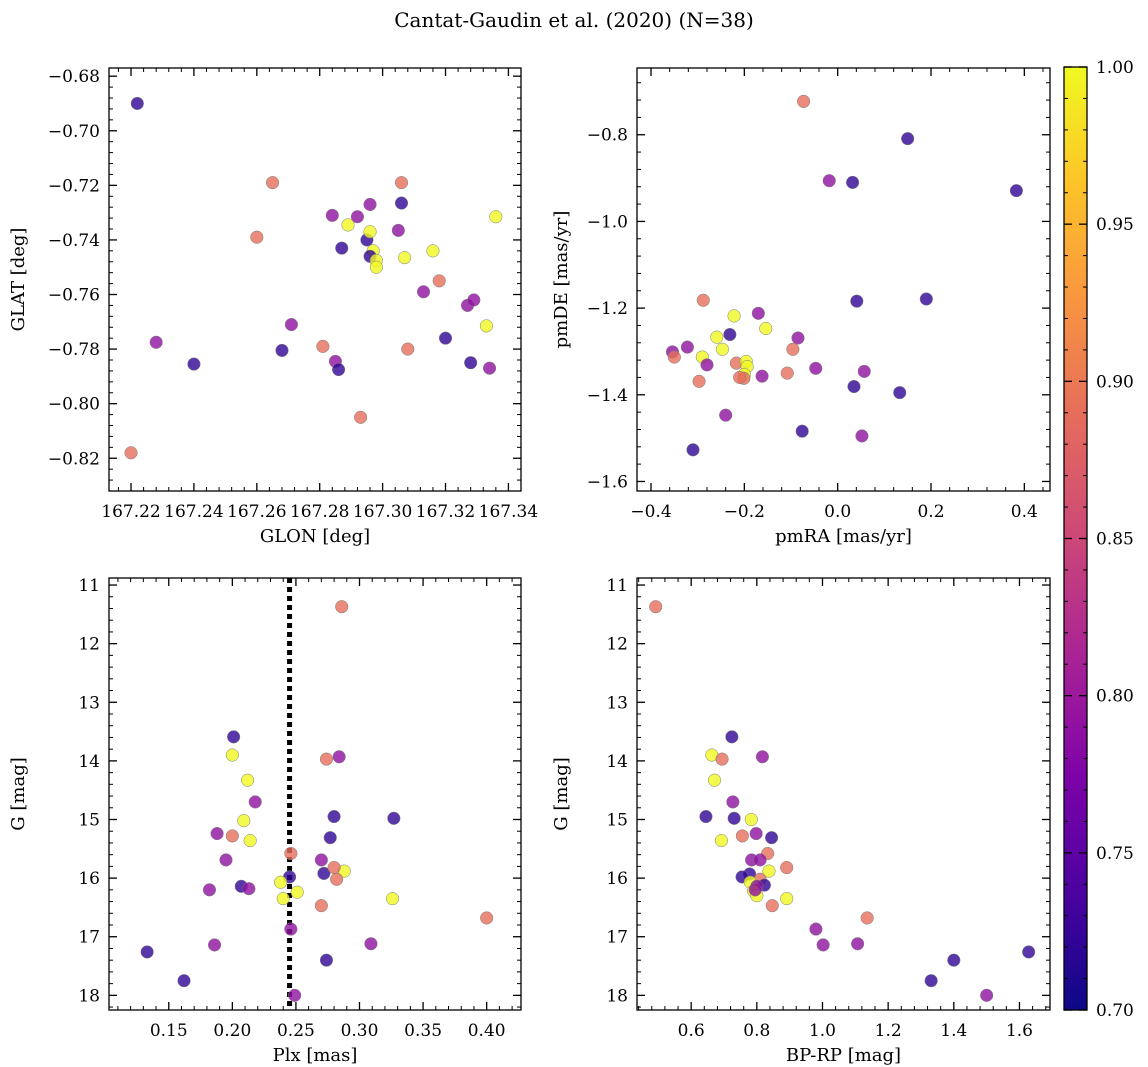 The width and height of the screenshot is (1148, 1067). I want to click on x-tick-label: 167.34, so click(508, 512).